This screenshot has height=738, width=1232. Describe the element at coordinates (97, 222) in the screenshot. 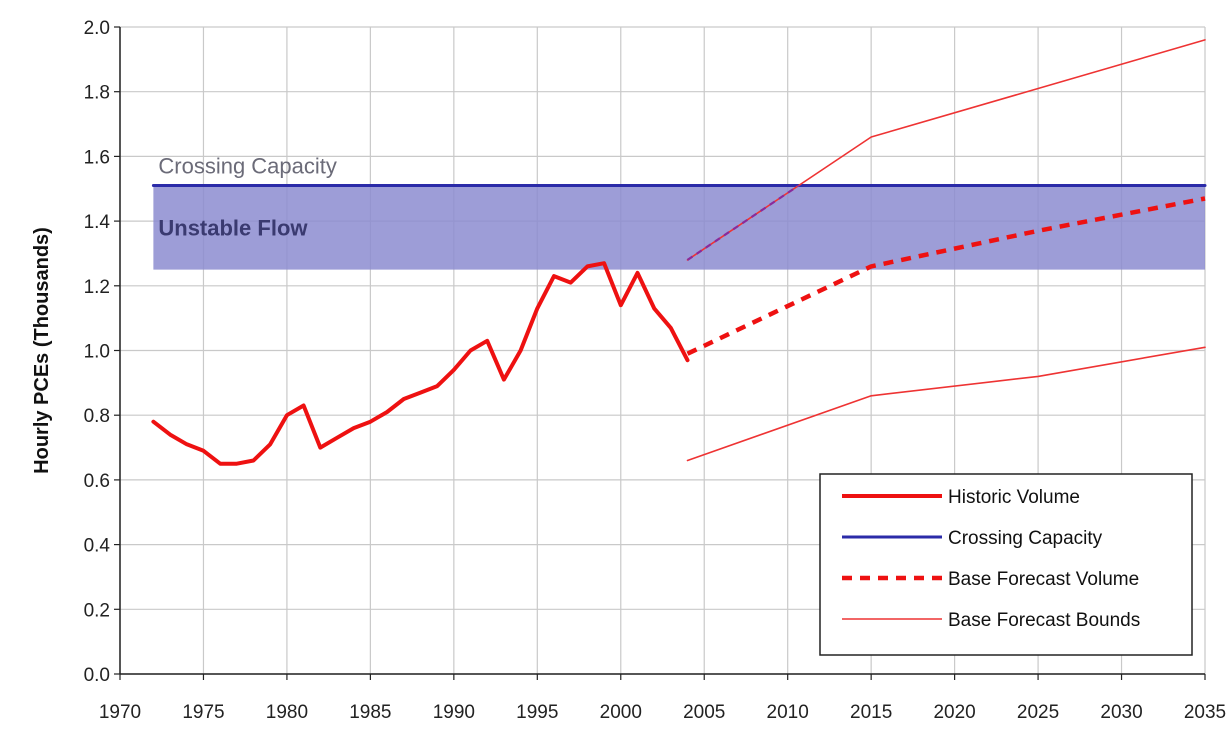

I see `y-tick-label: 1.4` at that location.